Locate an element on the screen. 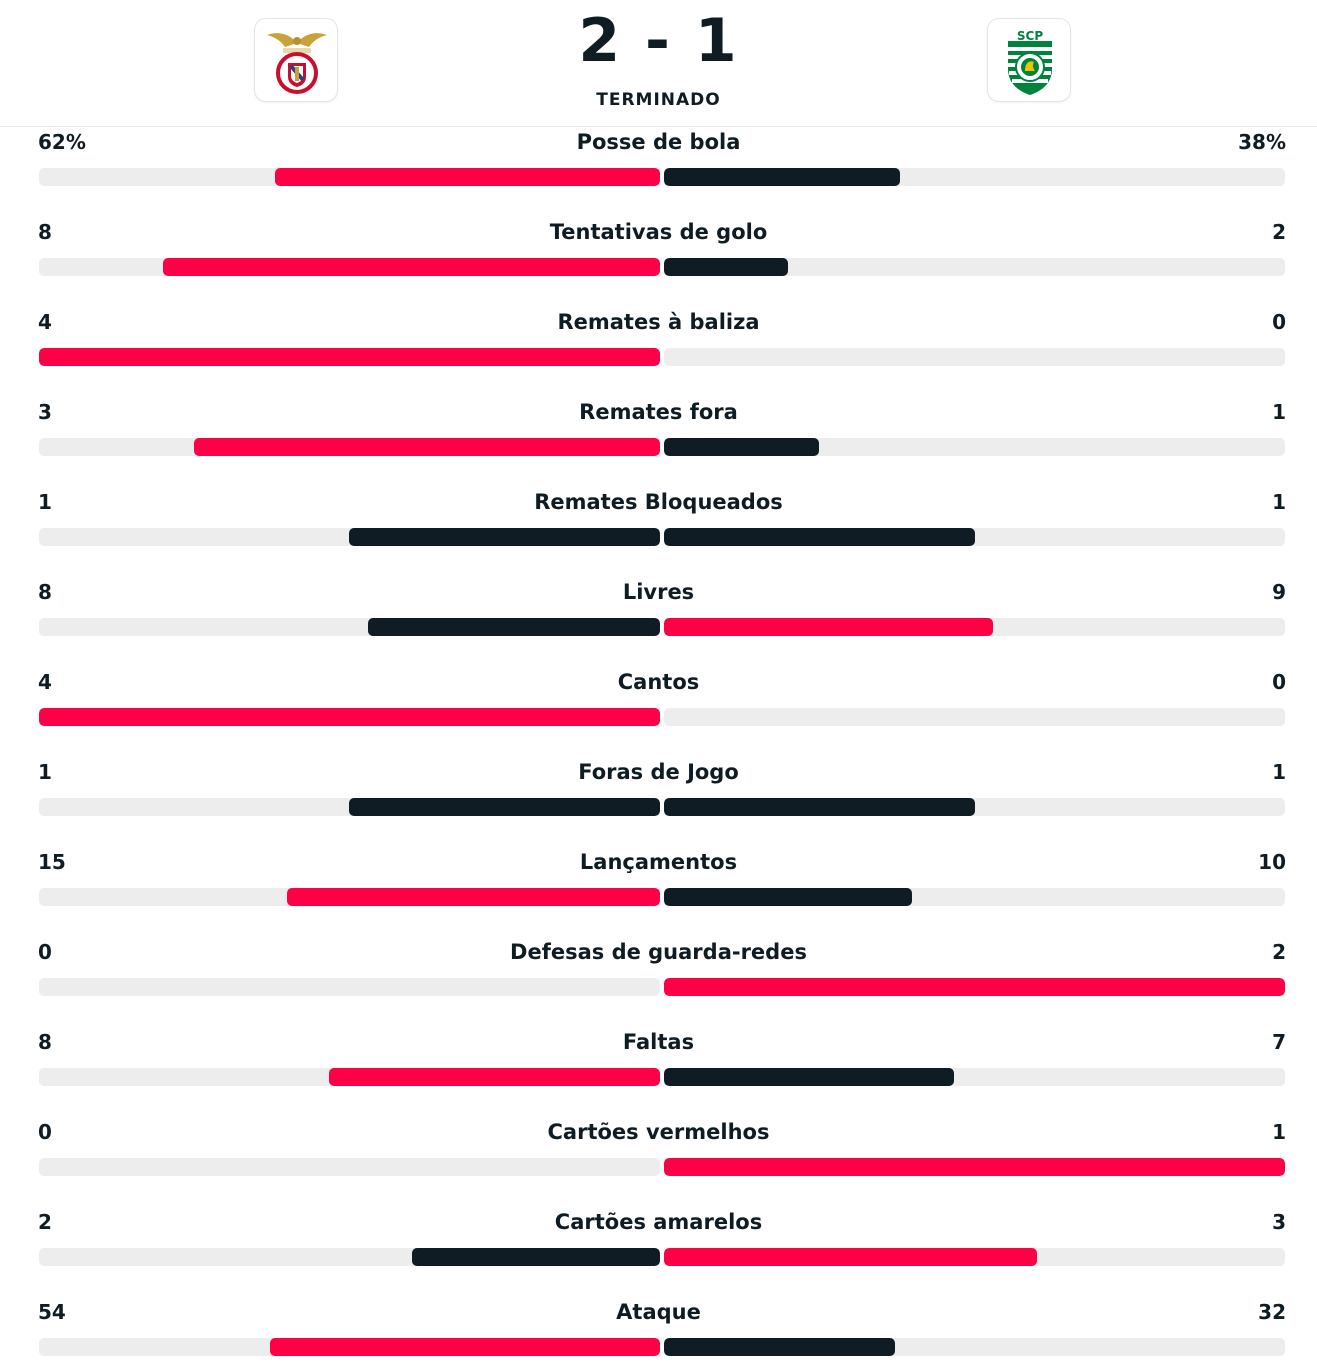  stat-row: 4 Remates à baliza 0 is located at coordinates (658, 352).